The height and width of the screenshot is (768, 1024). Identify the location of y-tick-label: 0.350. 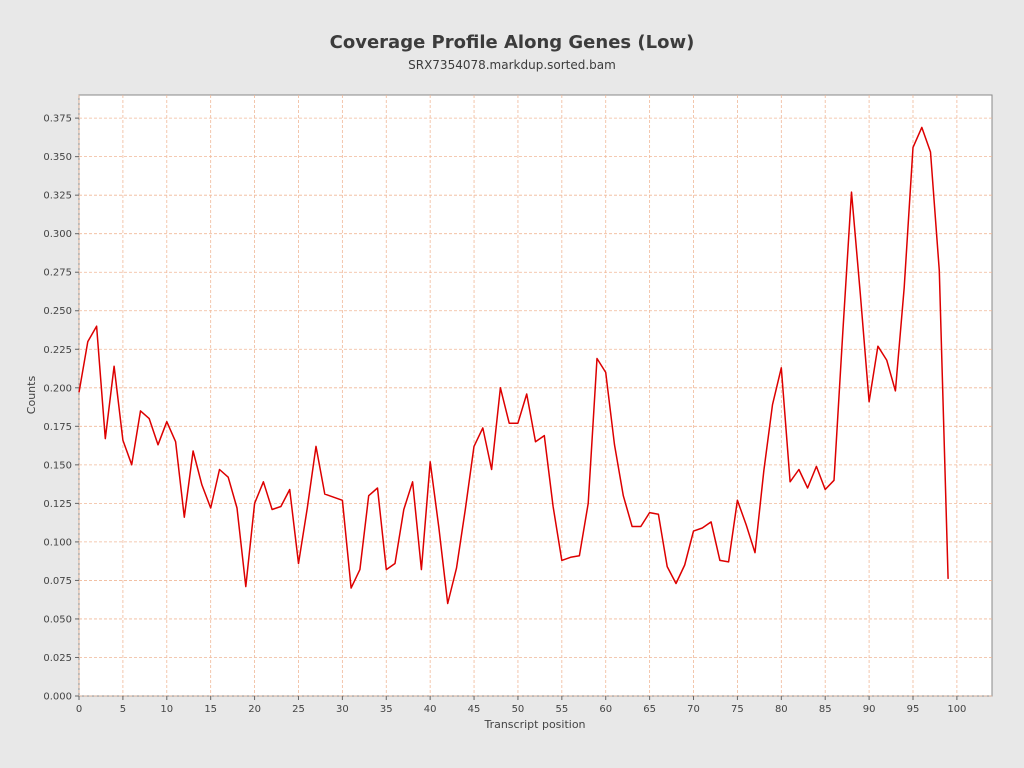
(57, 157).